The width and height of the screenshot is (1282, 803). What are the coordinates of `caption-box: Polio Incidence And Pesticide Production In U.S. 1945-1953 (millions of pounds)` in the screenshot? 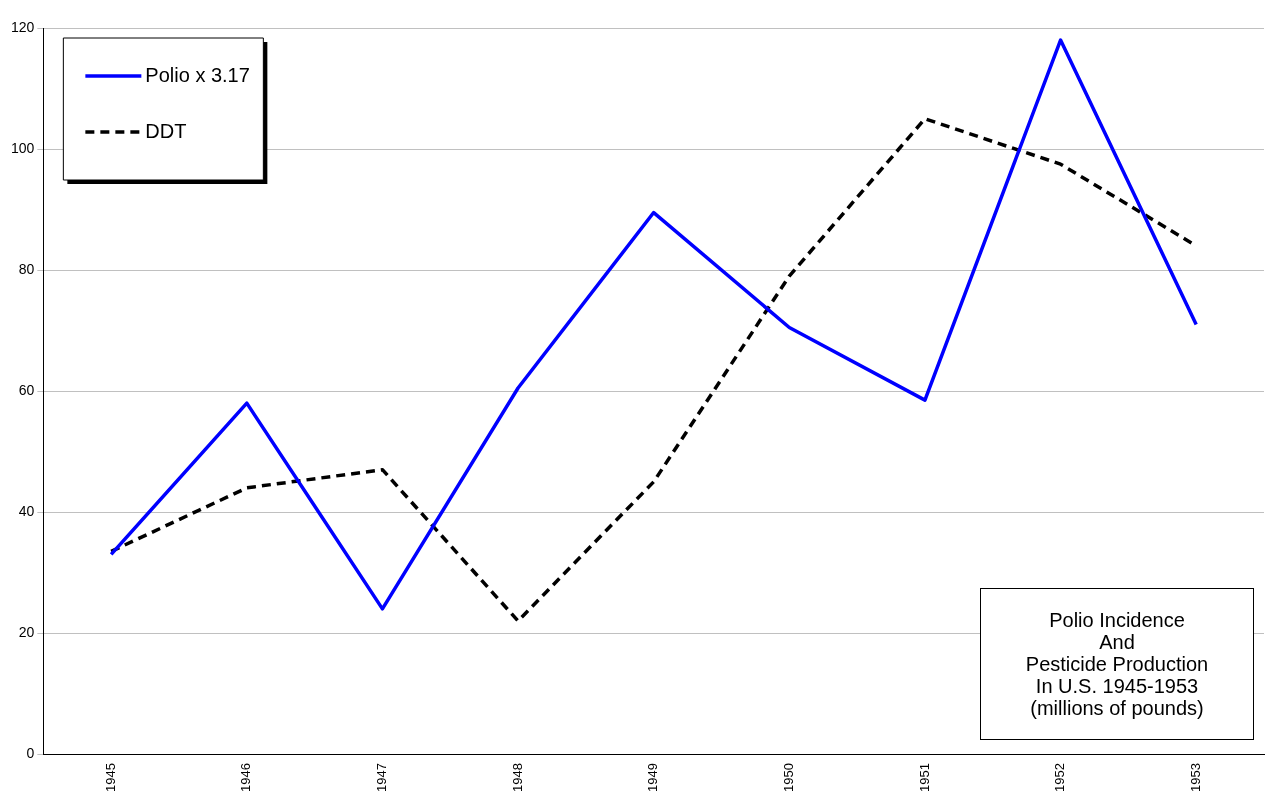 It's located at (1117, 664).